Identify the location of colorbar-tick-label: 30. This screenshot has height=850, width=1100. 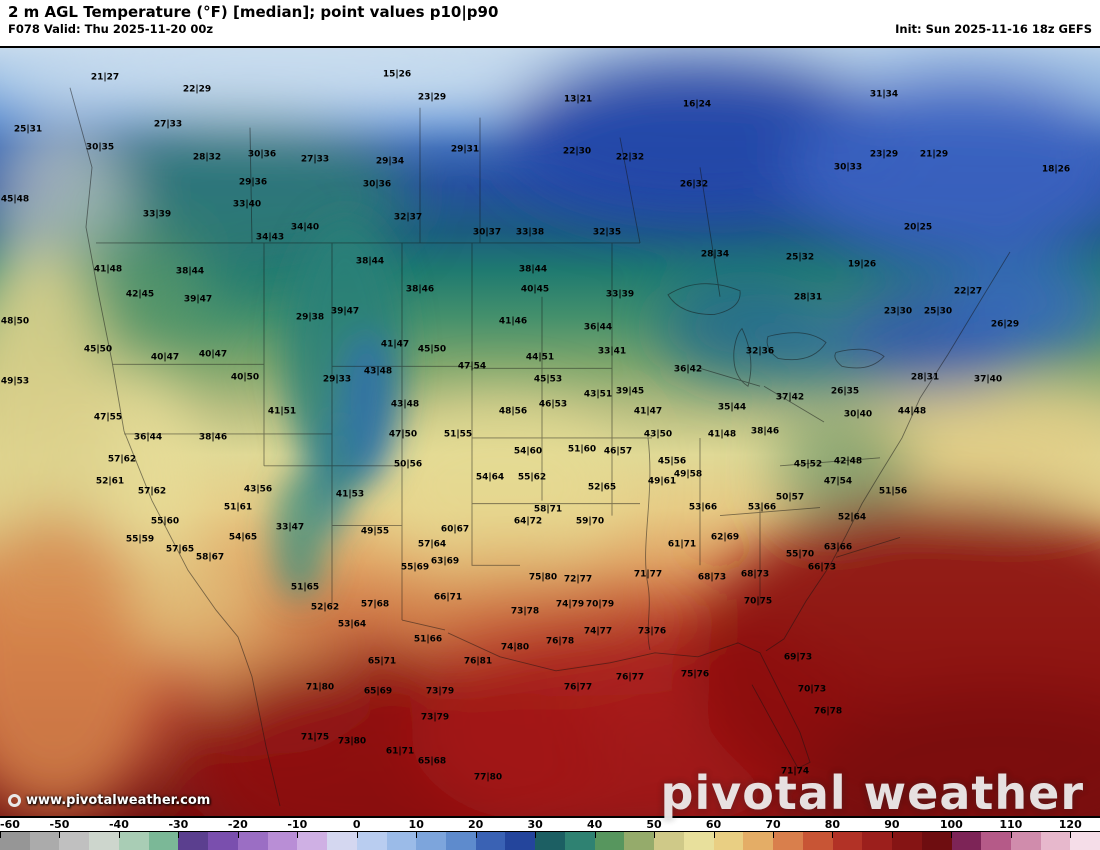
(535, 824).